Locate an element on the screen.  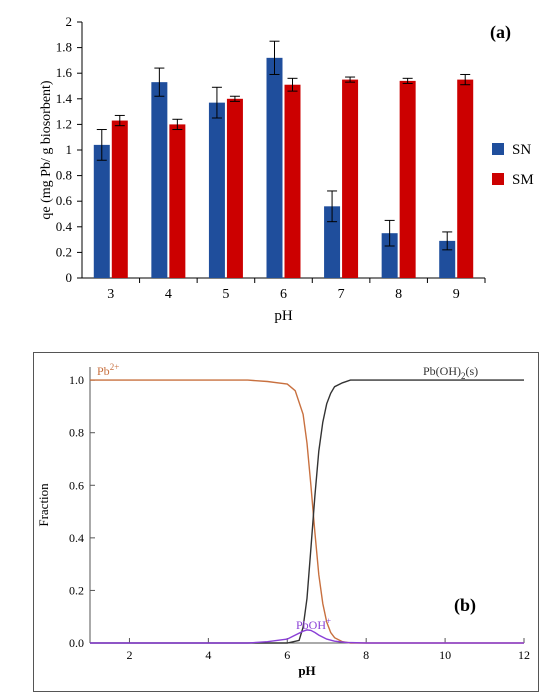
x-tick-label: 7 is located at coordinates (341, 294).